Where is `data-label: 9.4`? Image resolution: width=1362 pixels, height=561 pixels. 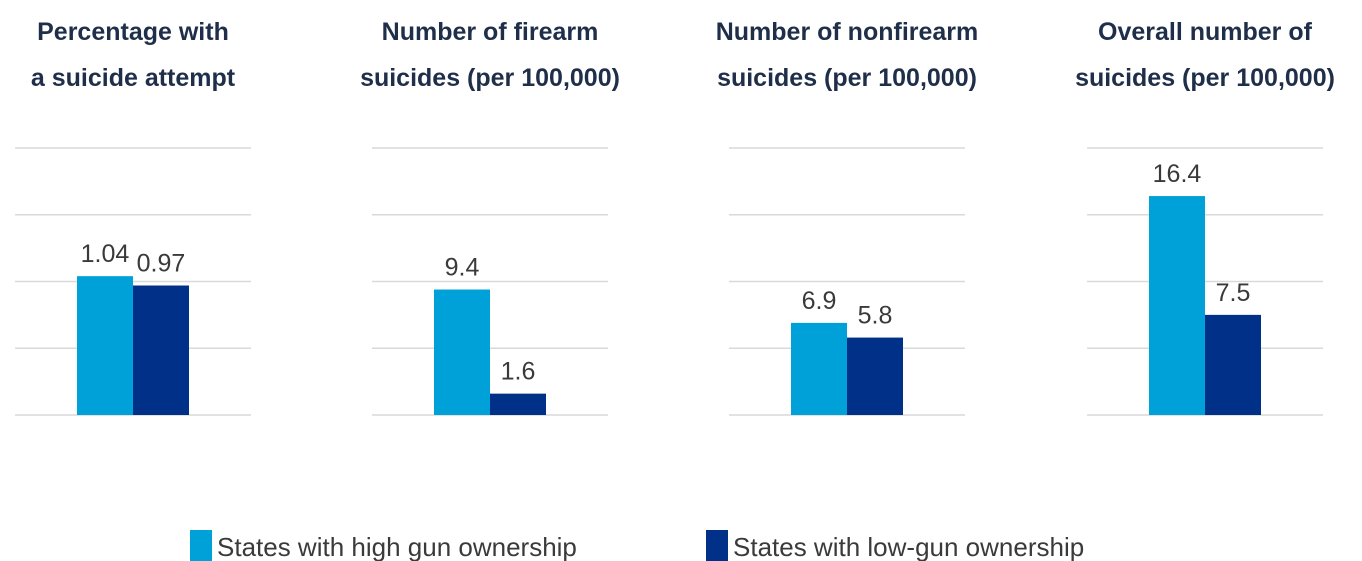
data-label: 9.4 is located at coordinates (462, 268).